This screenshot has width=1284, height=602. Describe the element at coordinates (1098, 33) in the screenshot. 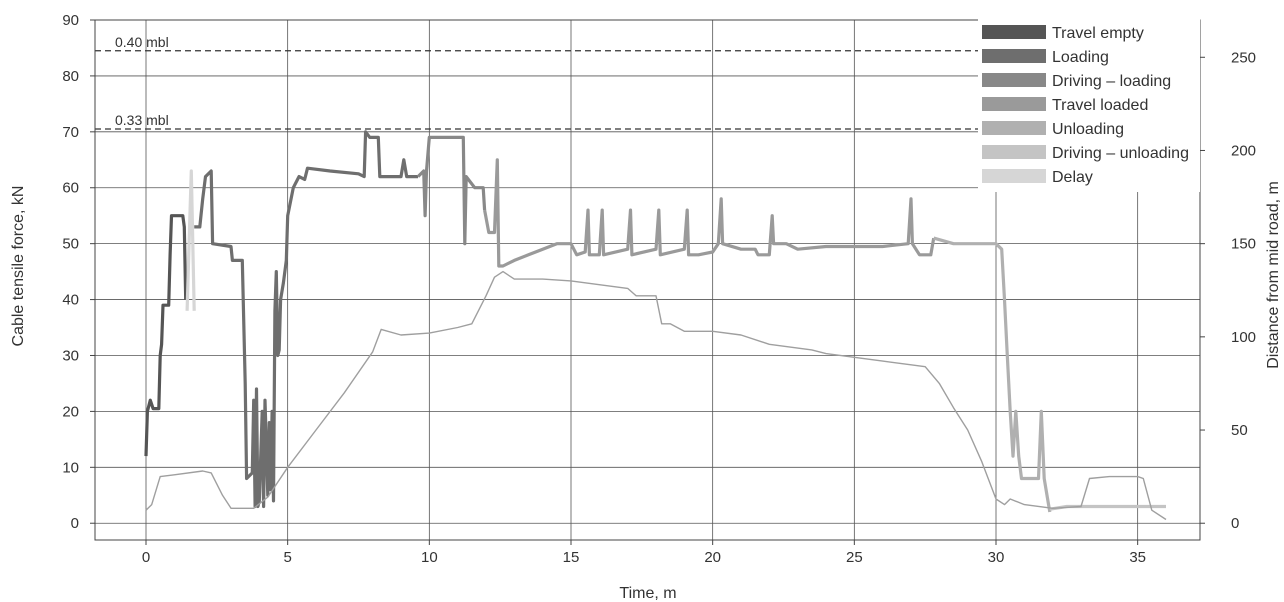

I see `legend-label: Travel empty` at that location.